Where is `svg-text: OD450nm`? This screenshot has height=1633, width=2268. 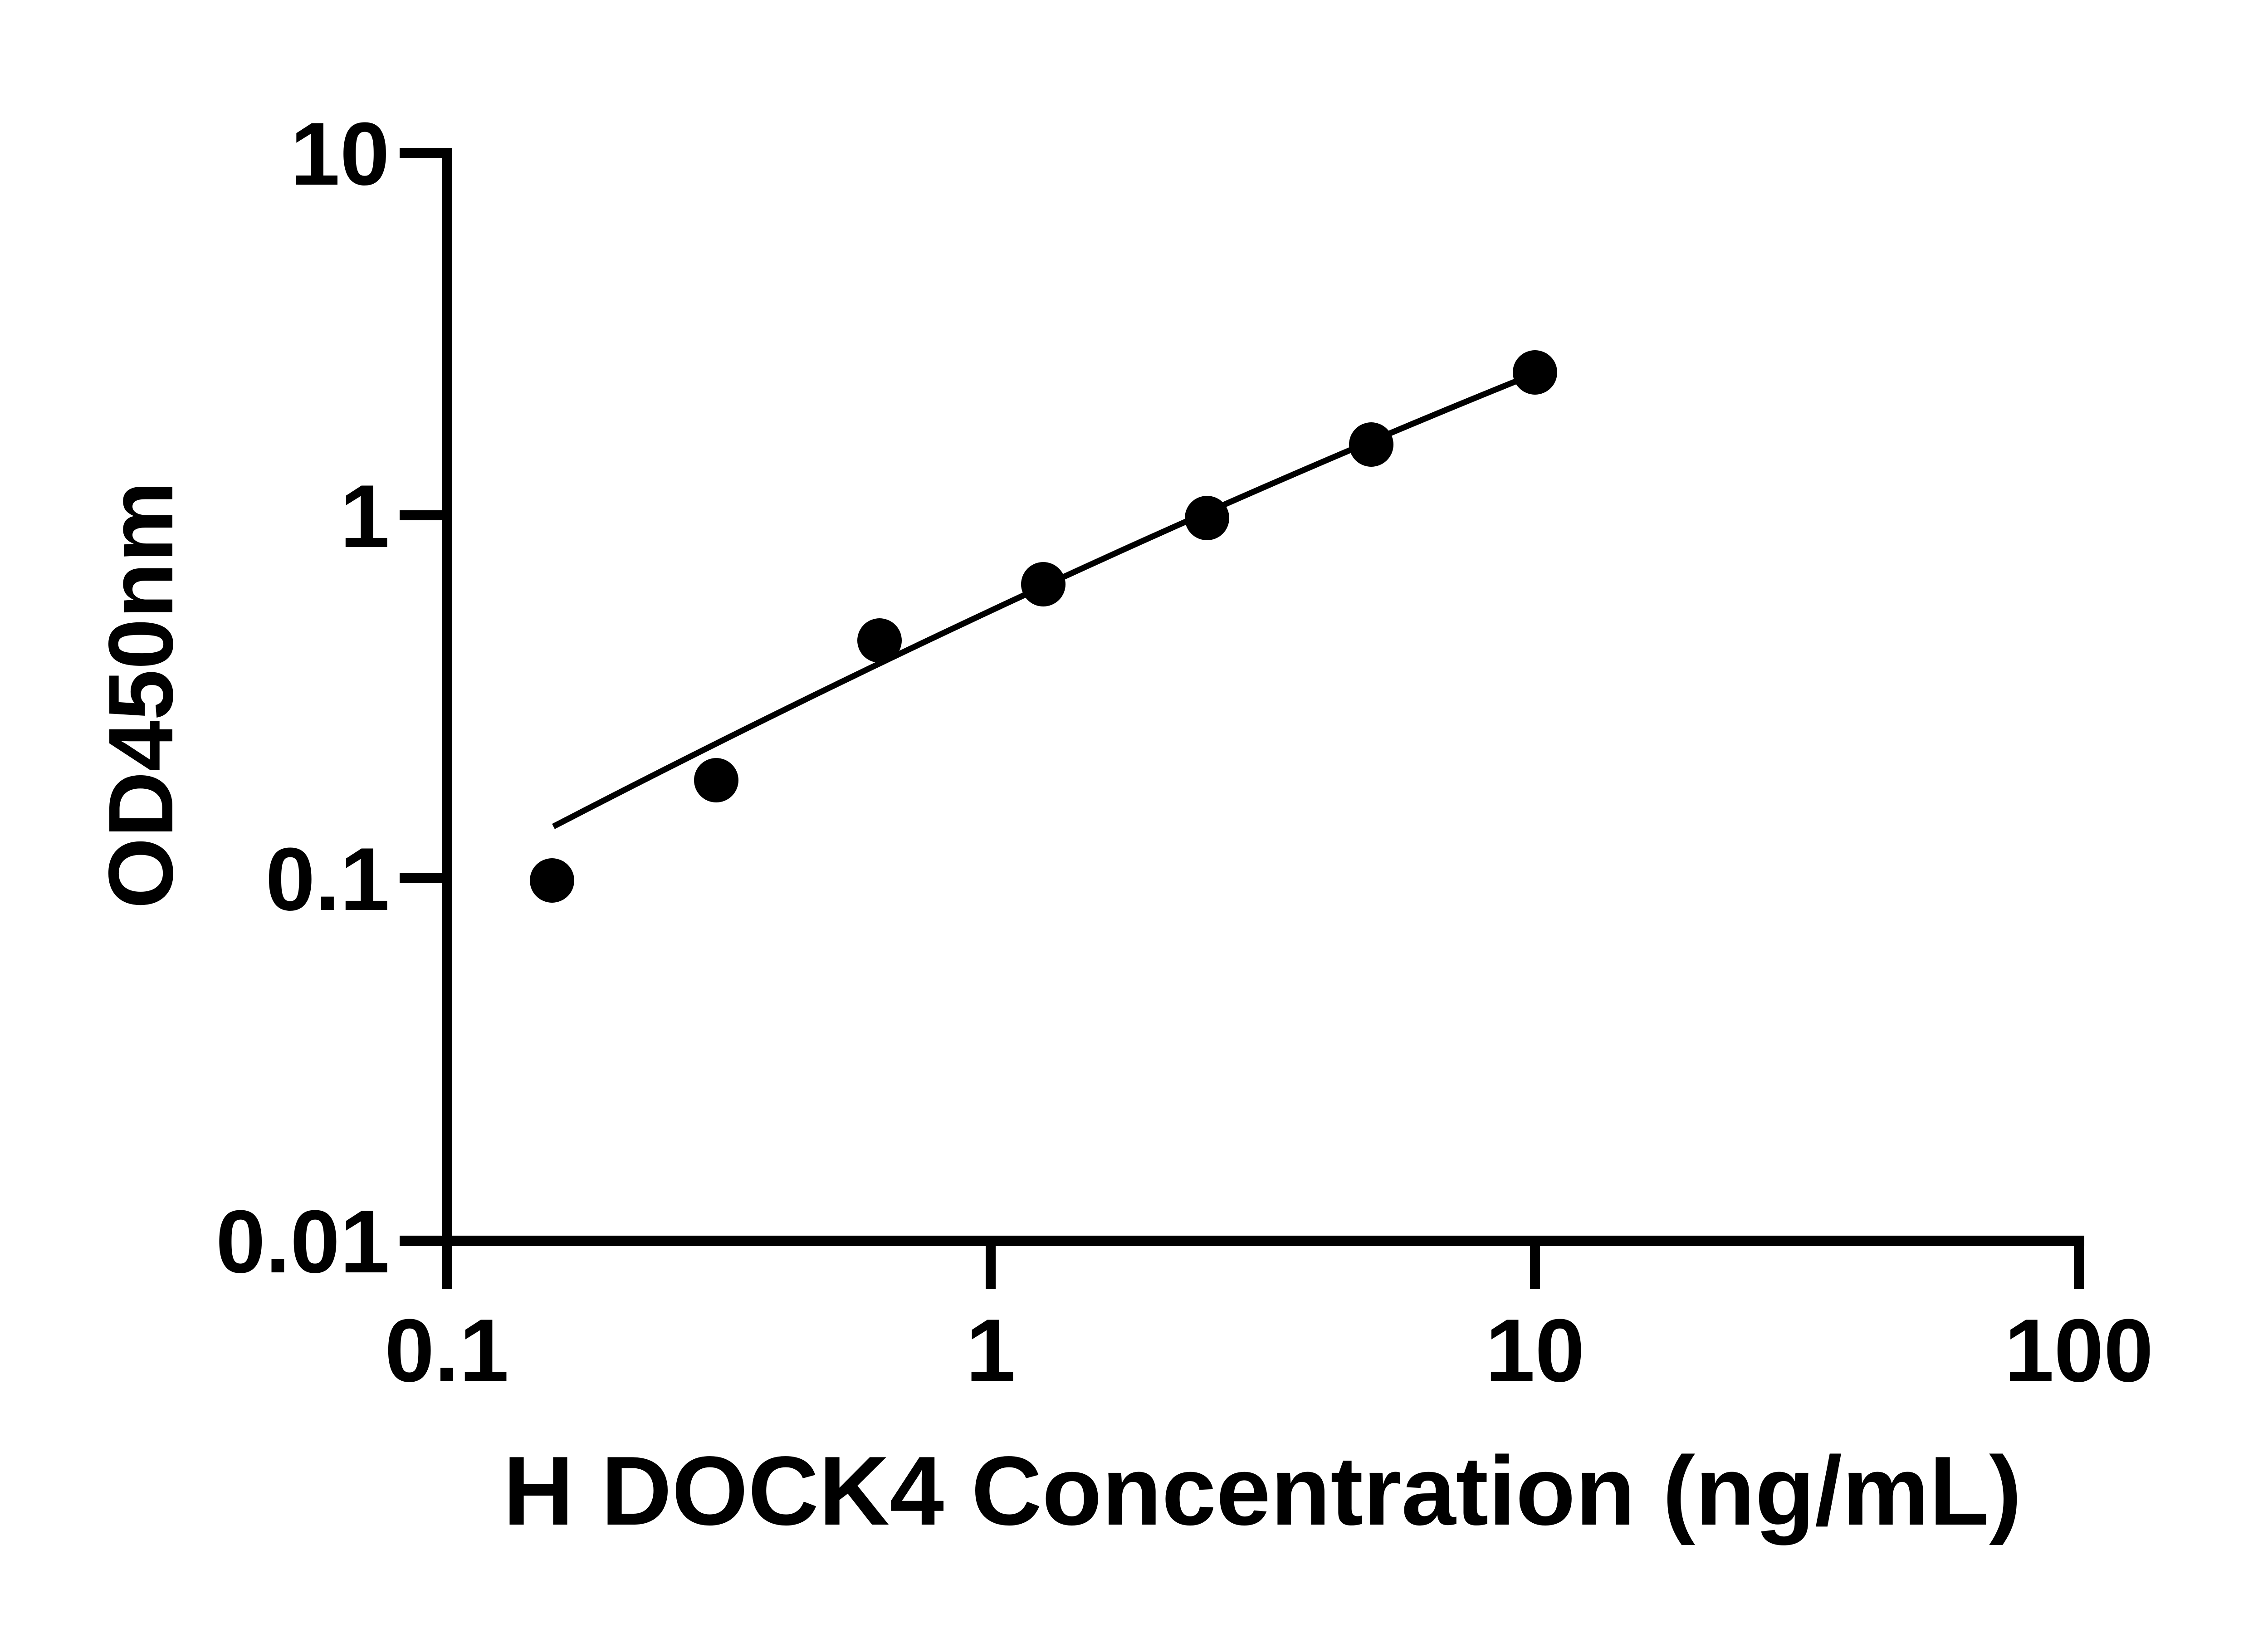 svg-text: OD450nm is located at coordinates (140, 695).